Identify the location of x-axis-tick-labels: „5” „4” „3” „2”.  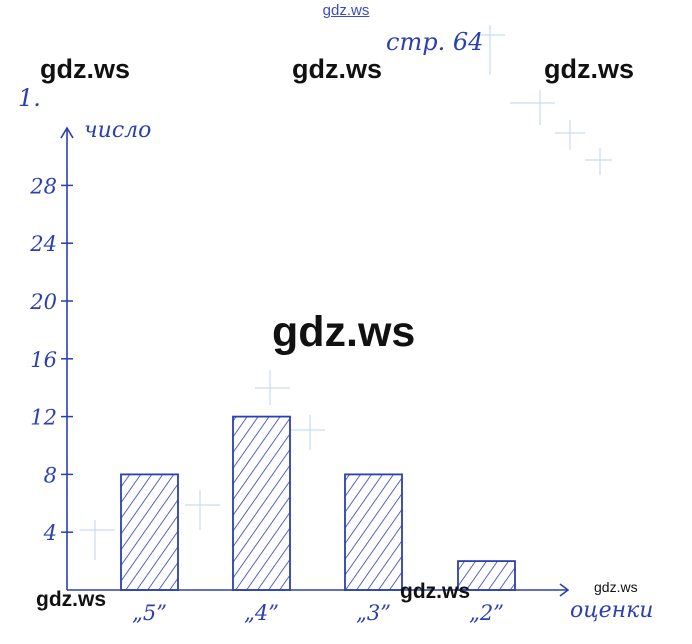
(318, 613).